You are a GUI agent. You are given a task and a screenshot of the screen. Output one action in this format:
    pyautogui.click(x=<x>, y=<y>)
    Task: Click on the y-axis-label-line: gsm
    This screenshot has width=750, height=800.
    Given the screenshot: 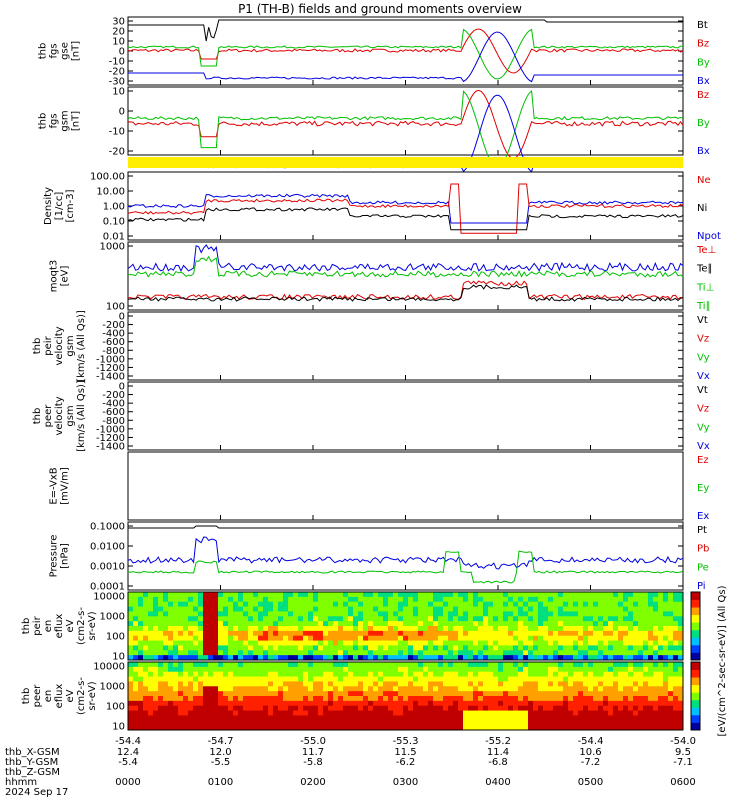 What is the action you would take?
    pyautogui.click(x=70, y=415)
    